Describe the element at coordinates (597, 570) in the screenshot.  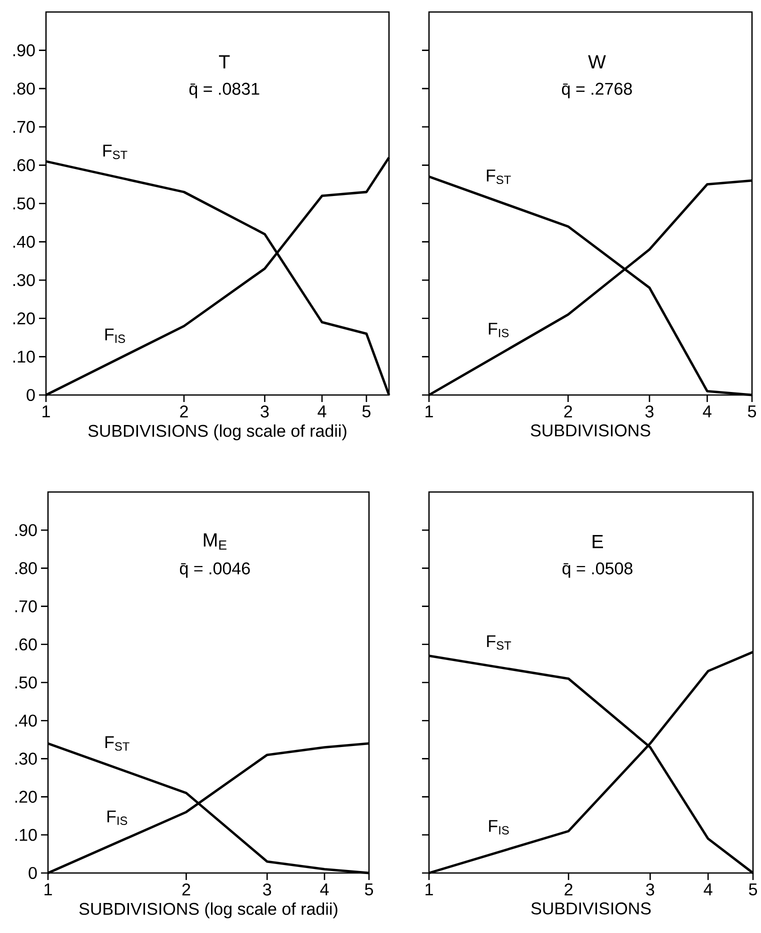
I see `text: q̄ = .0508` at that location.